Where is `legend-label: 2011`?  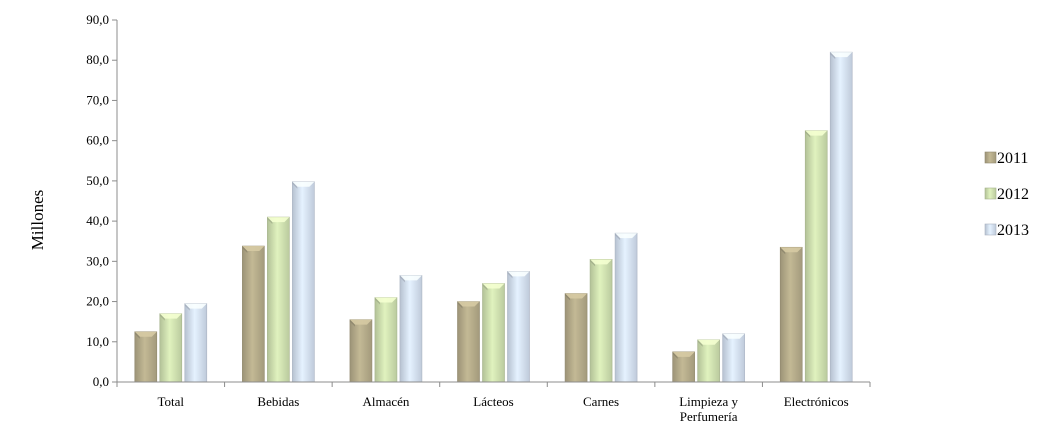 legend-label: 2011 is located at coordinates (1012, 158).